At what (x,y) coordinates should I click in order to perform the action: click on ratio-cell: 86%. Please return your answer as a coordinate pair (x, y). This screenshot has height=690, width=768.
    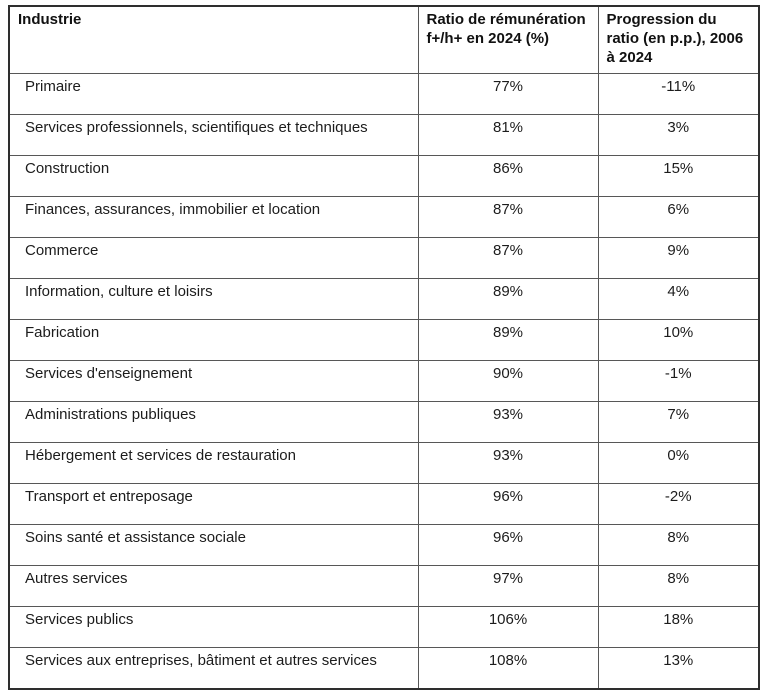
    Looking at the image, I should click on (508, 175).